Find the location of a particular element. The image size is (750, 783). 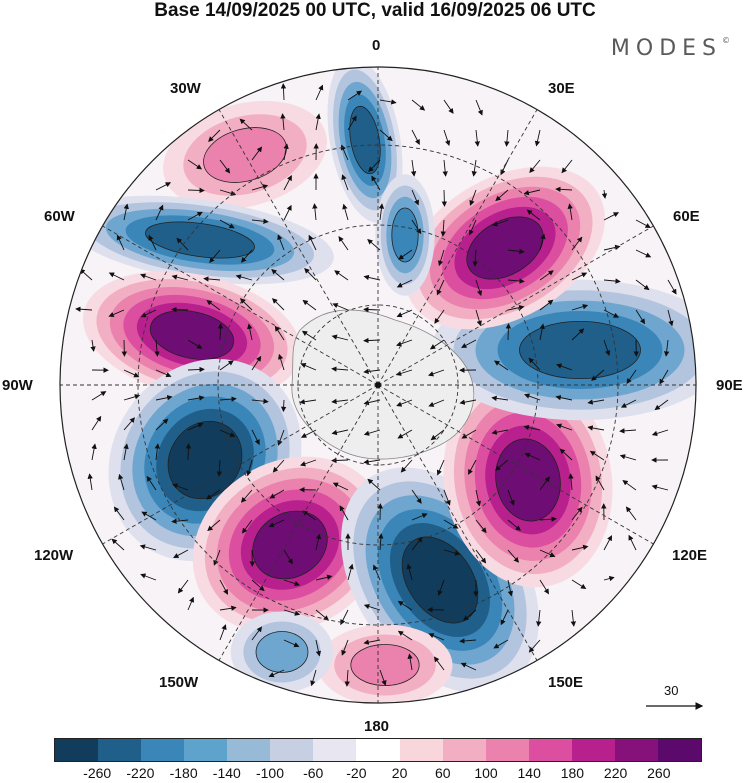

lon-label-150w: 150W is located at coordinates (179, 682).